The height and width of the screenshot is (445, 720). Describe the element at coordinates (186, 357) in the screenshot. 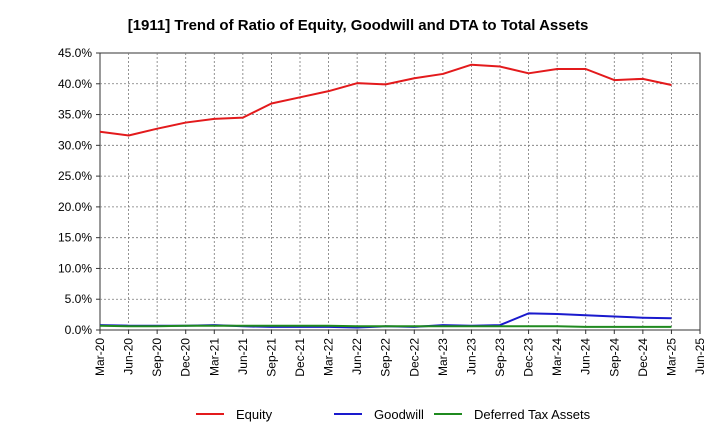

I see `x-tick-label: Dec-20` at that location.